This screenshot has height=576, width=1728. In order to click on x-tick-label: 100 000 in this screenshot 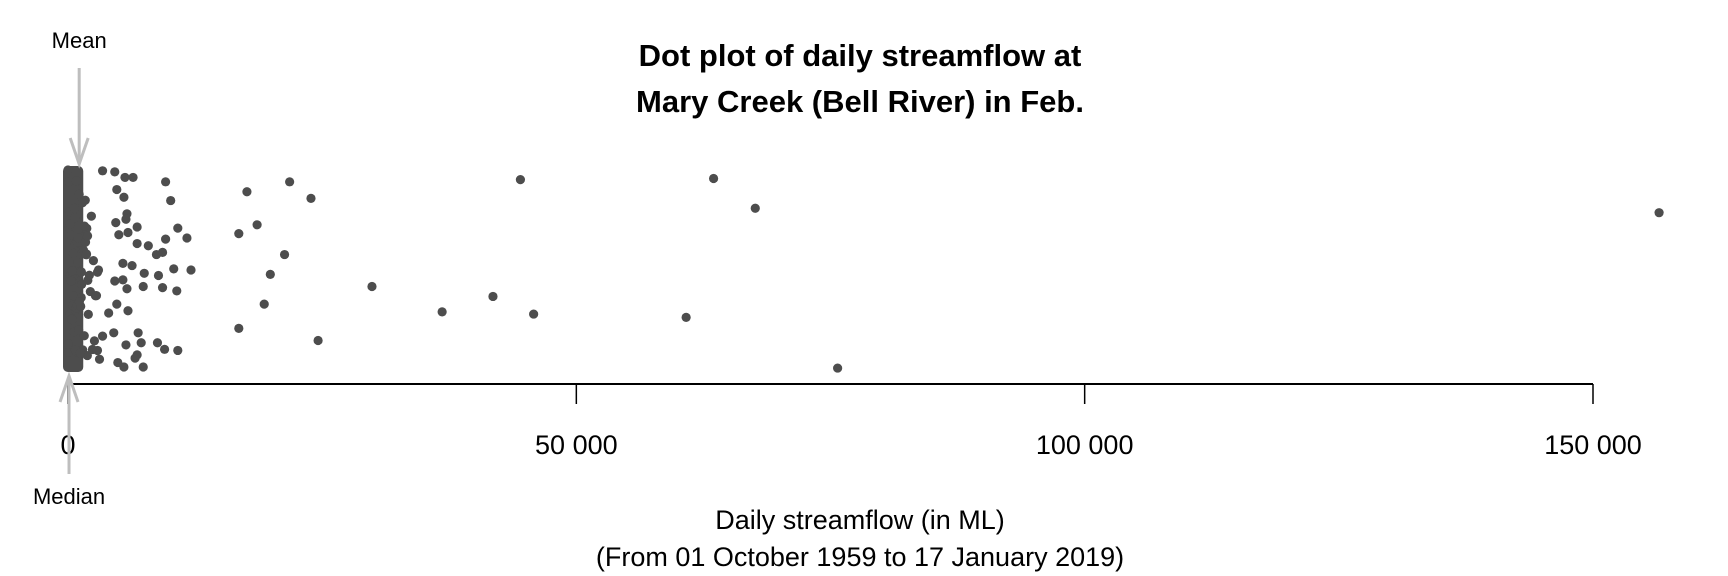, I will do `click(1085, 445)`.